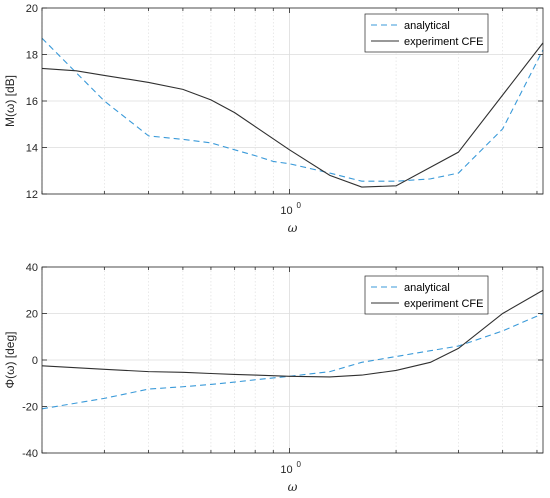  What do you see at coordinates (30, 454) in the screenshot?
I see `y-tick-label: -40` at bounding box center [30, 454].